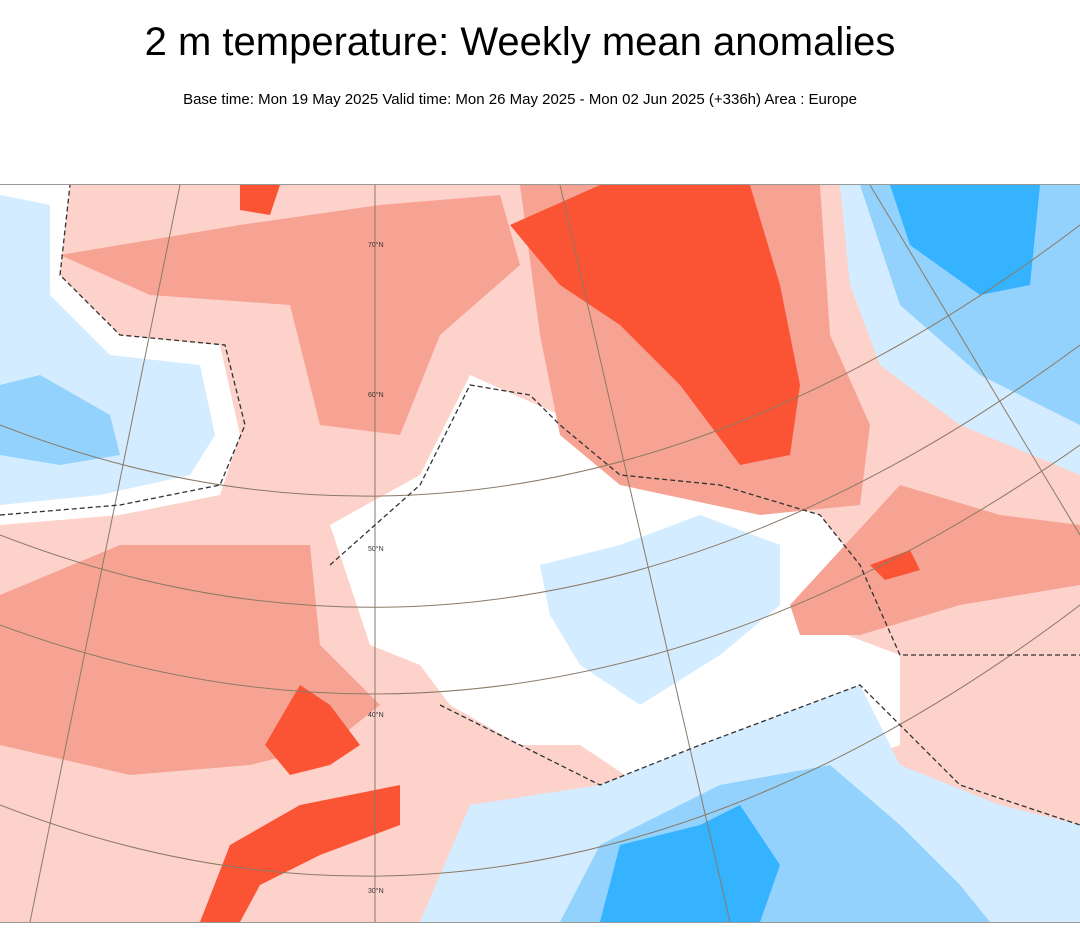 Image resolution: width=1080 pixels, height=951 pixels. I want to click on lat-label-50: 50°N, so click(376, 549).